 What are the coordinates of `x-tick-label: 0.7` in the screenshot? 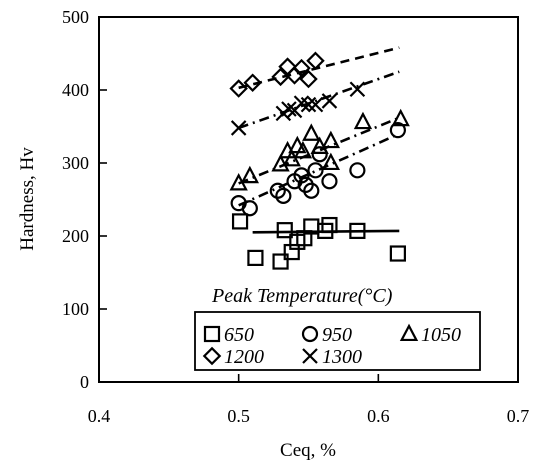 It's located at (518, 416).